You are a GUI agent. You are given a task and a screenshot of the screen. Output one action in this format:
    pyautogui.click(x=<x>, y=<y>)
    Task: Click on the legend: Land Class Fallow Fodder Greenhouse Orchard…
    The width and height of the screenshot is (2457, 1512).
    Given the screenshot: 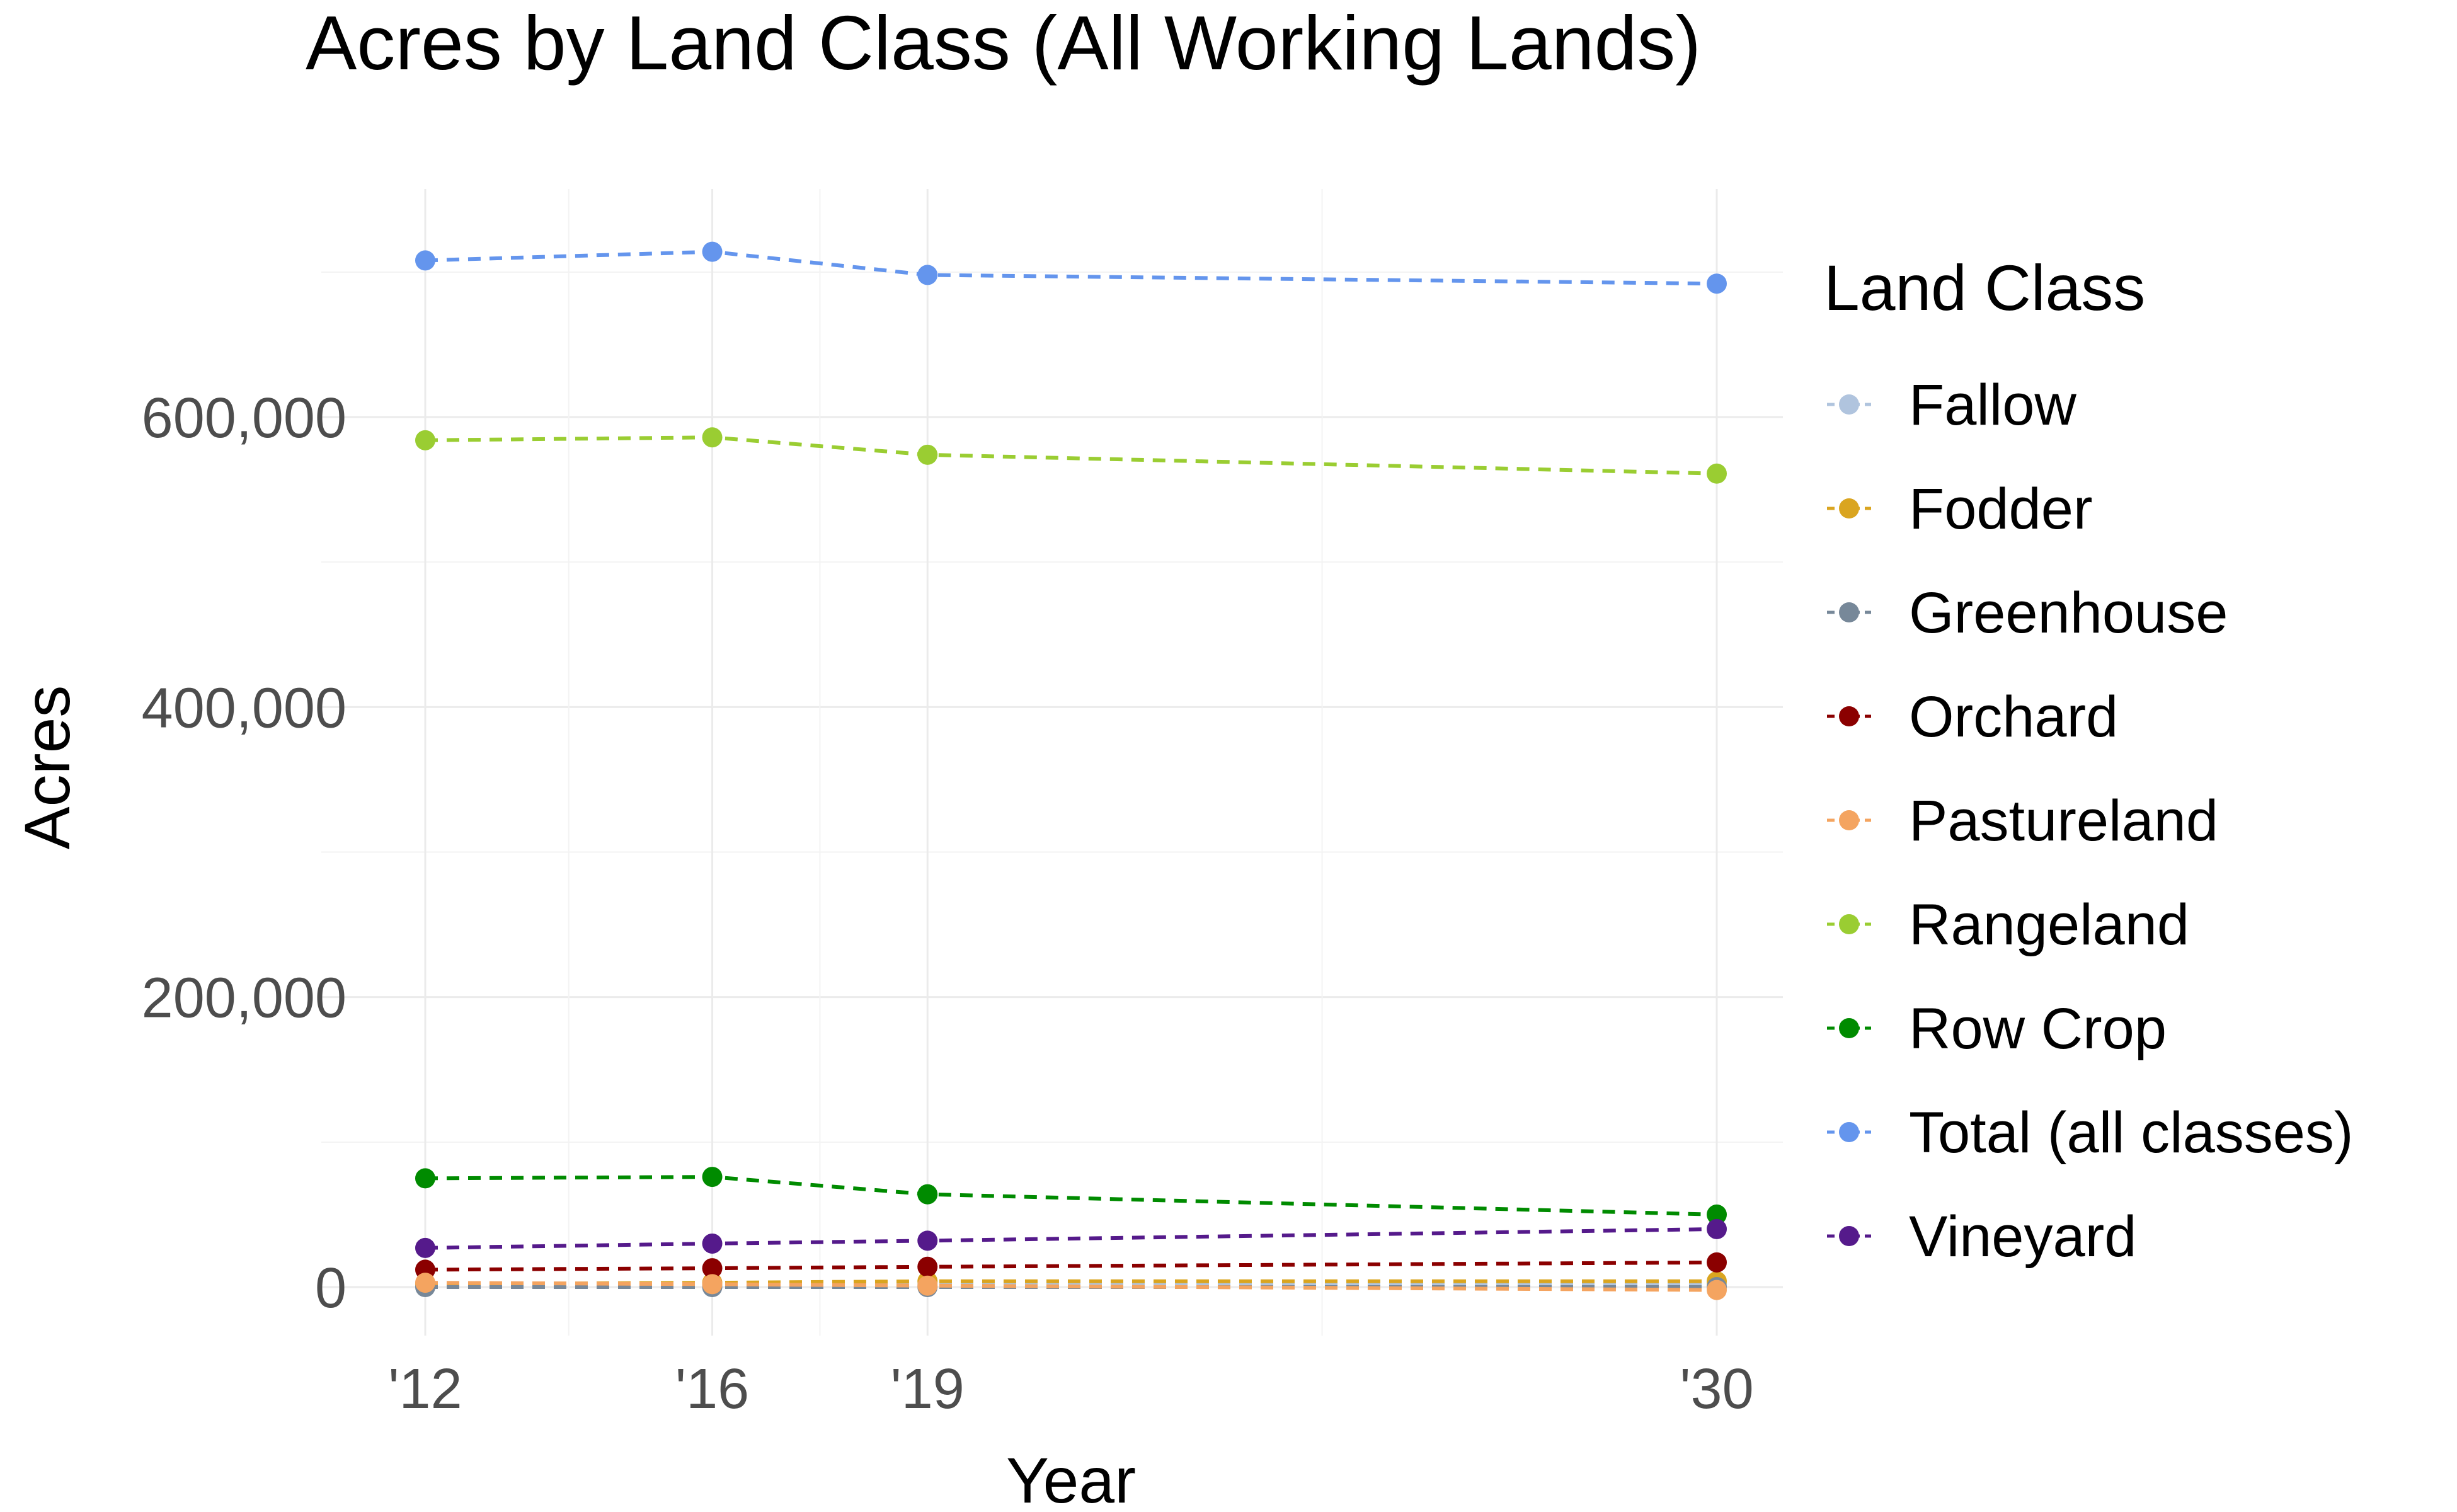 What is the action you would take?
    pyautogui.click(x=2089, y=760)
    